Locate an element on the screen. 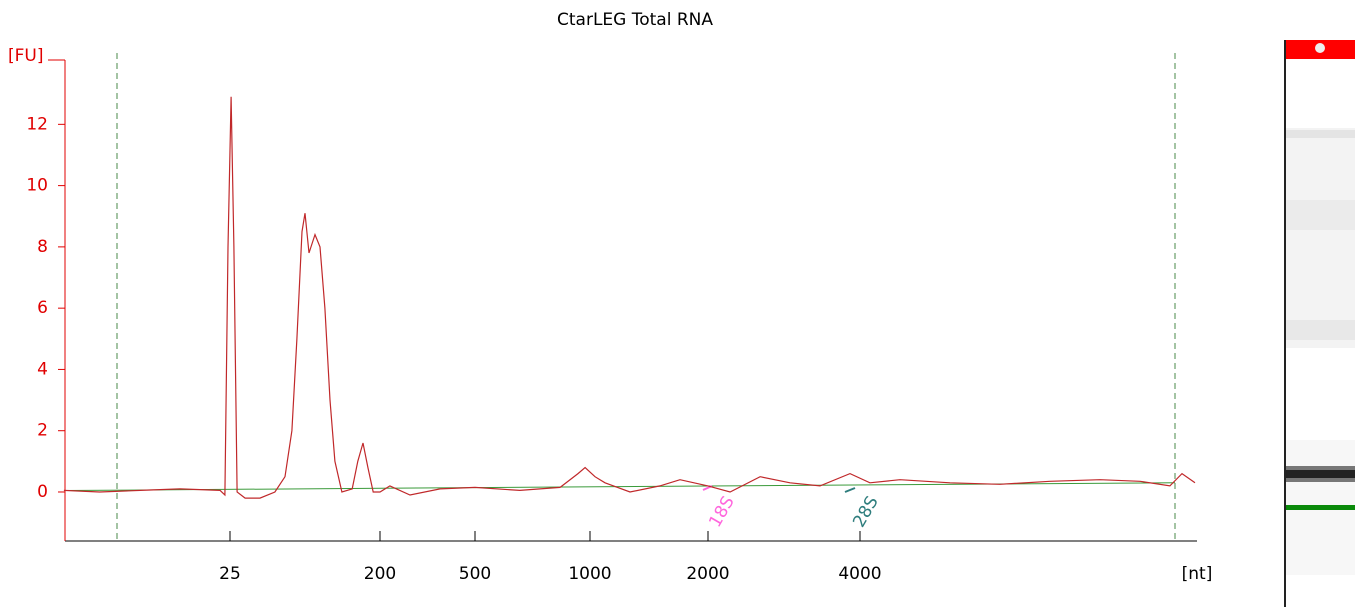  gel-lane is located at coordinates (1319, 323).